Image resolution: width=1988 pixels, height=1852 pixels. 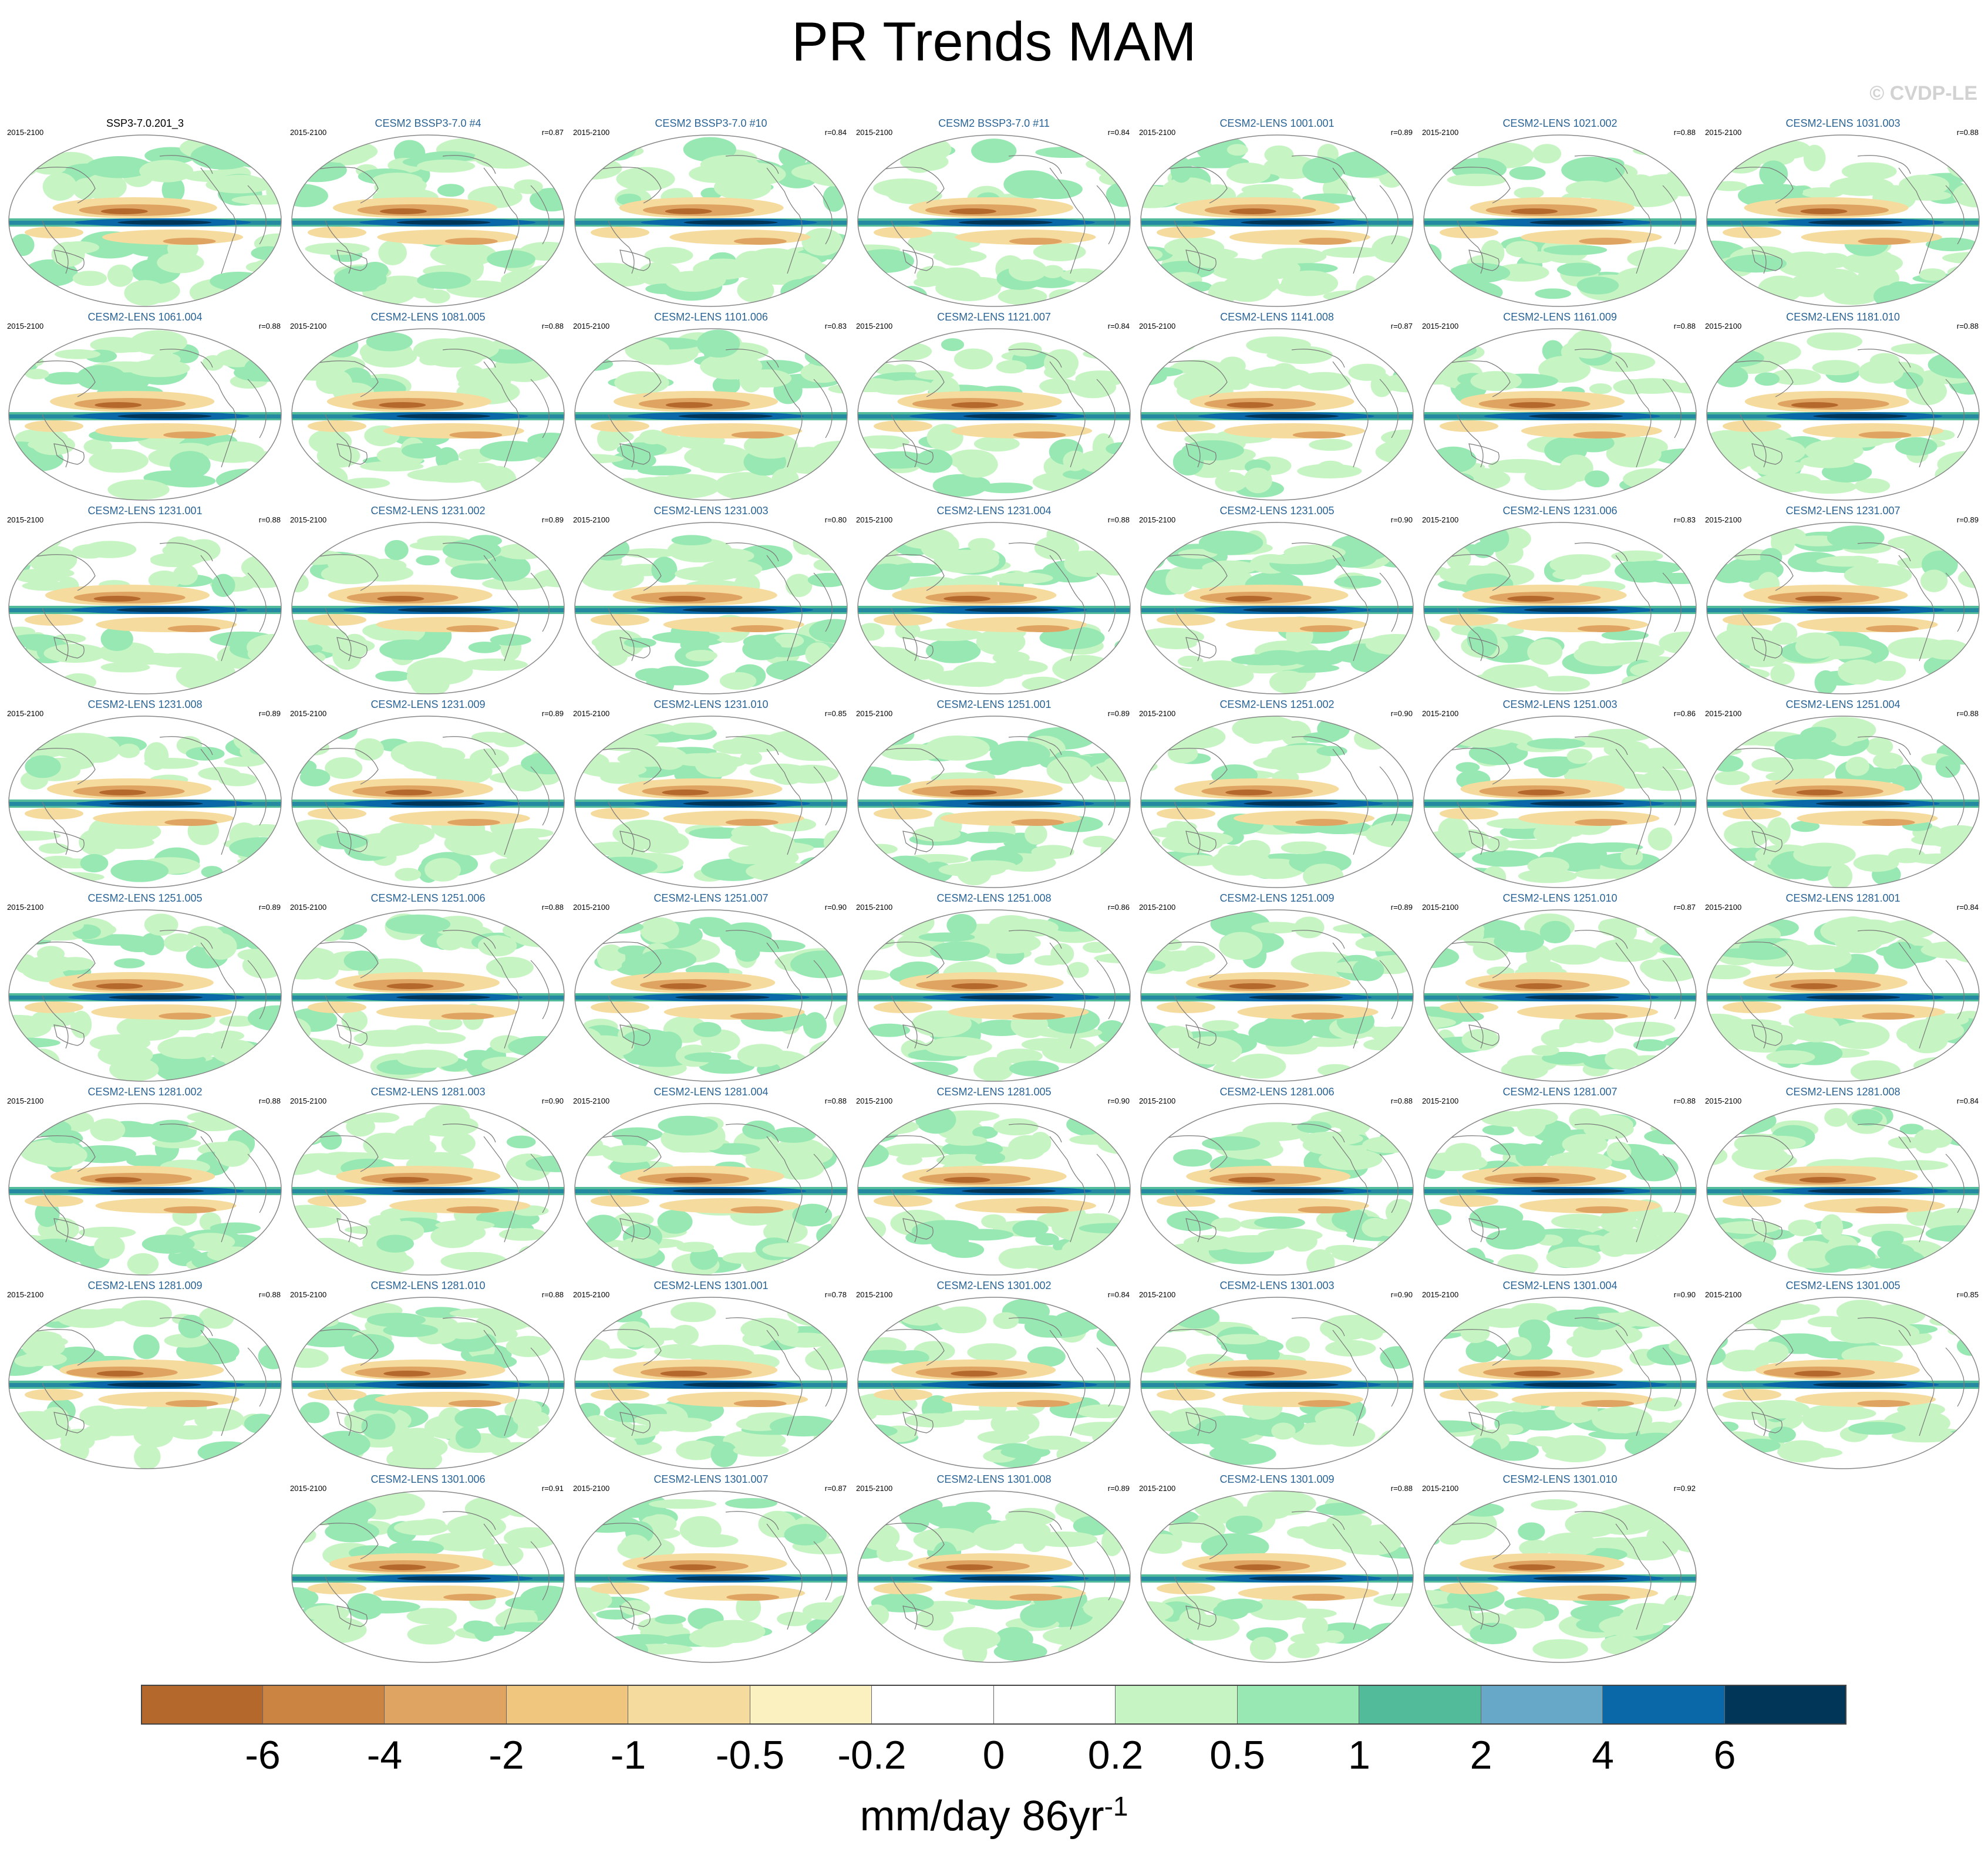 I want to click on panel-title: CESM2-LENS 1231.002, so click(x=428, y=511).